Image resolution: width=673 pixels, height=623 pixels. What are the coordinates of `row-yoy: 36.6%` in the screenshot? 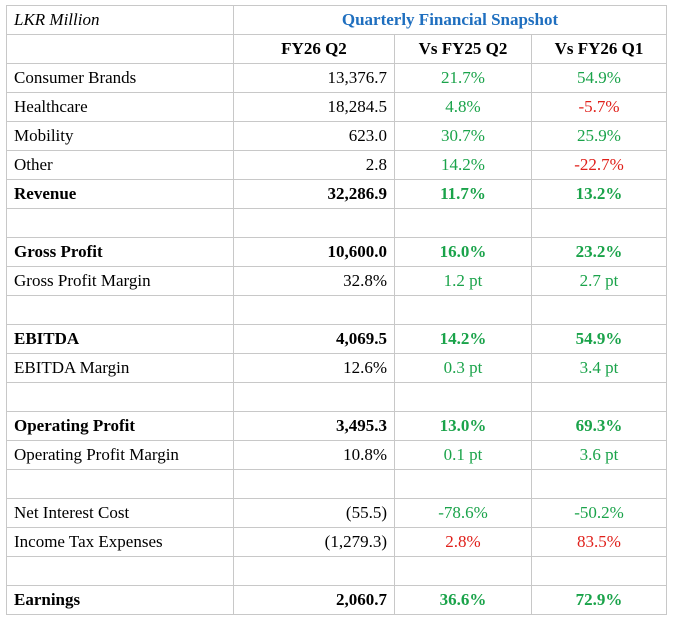 It's located at (463, 600).